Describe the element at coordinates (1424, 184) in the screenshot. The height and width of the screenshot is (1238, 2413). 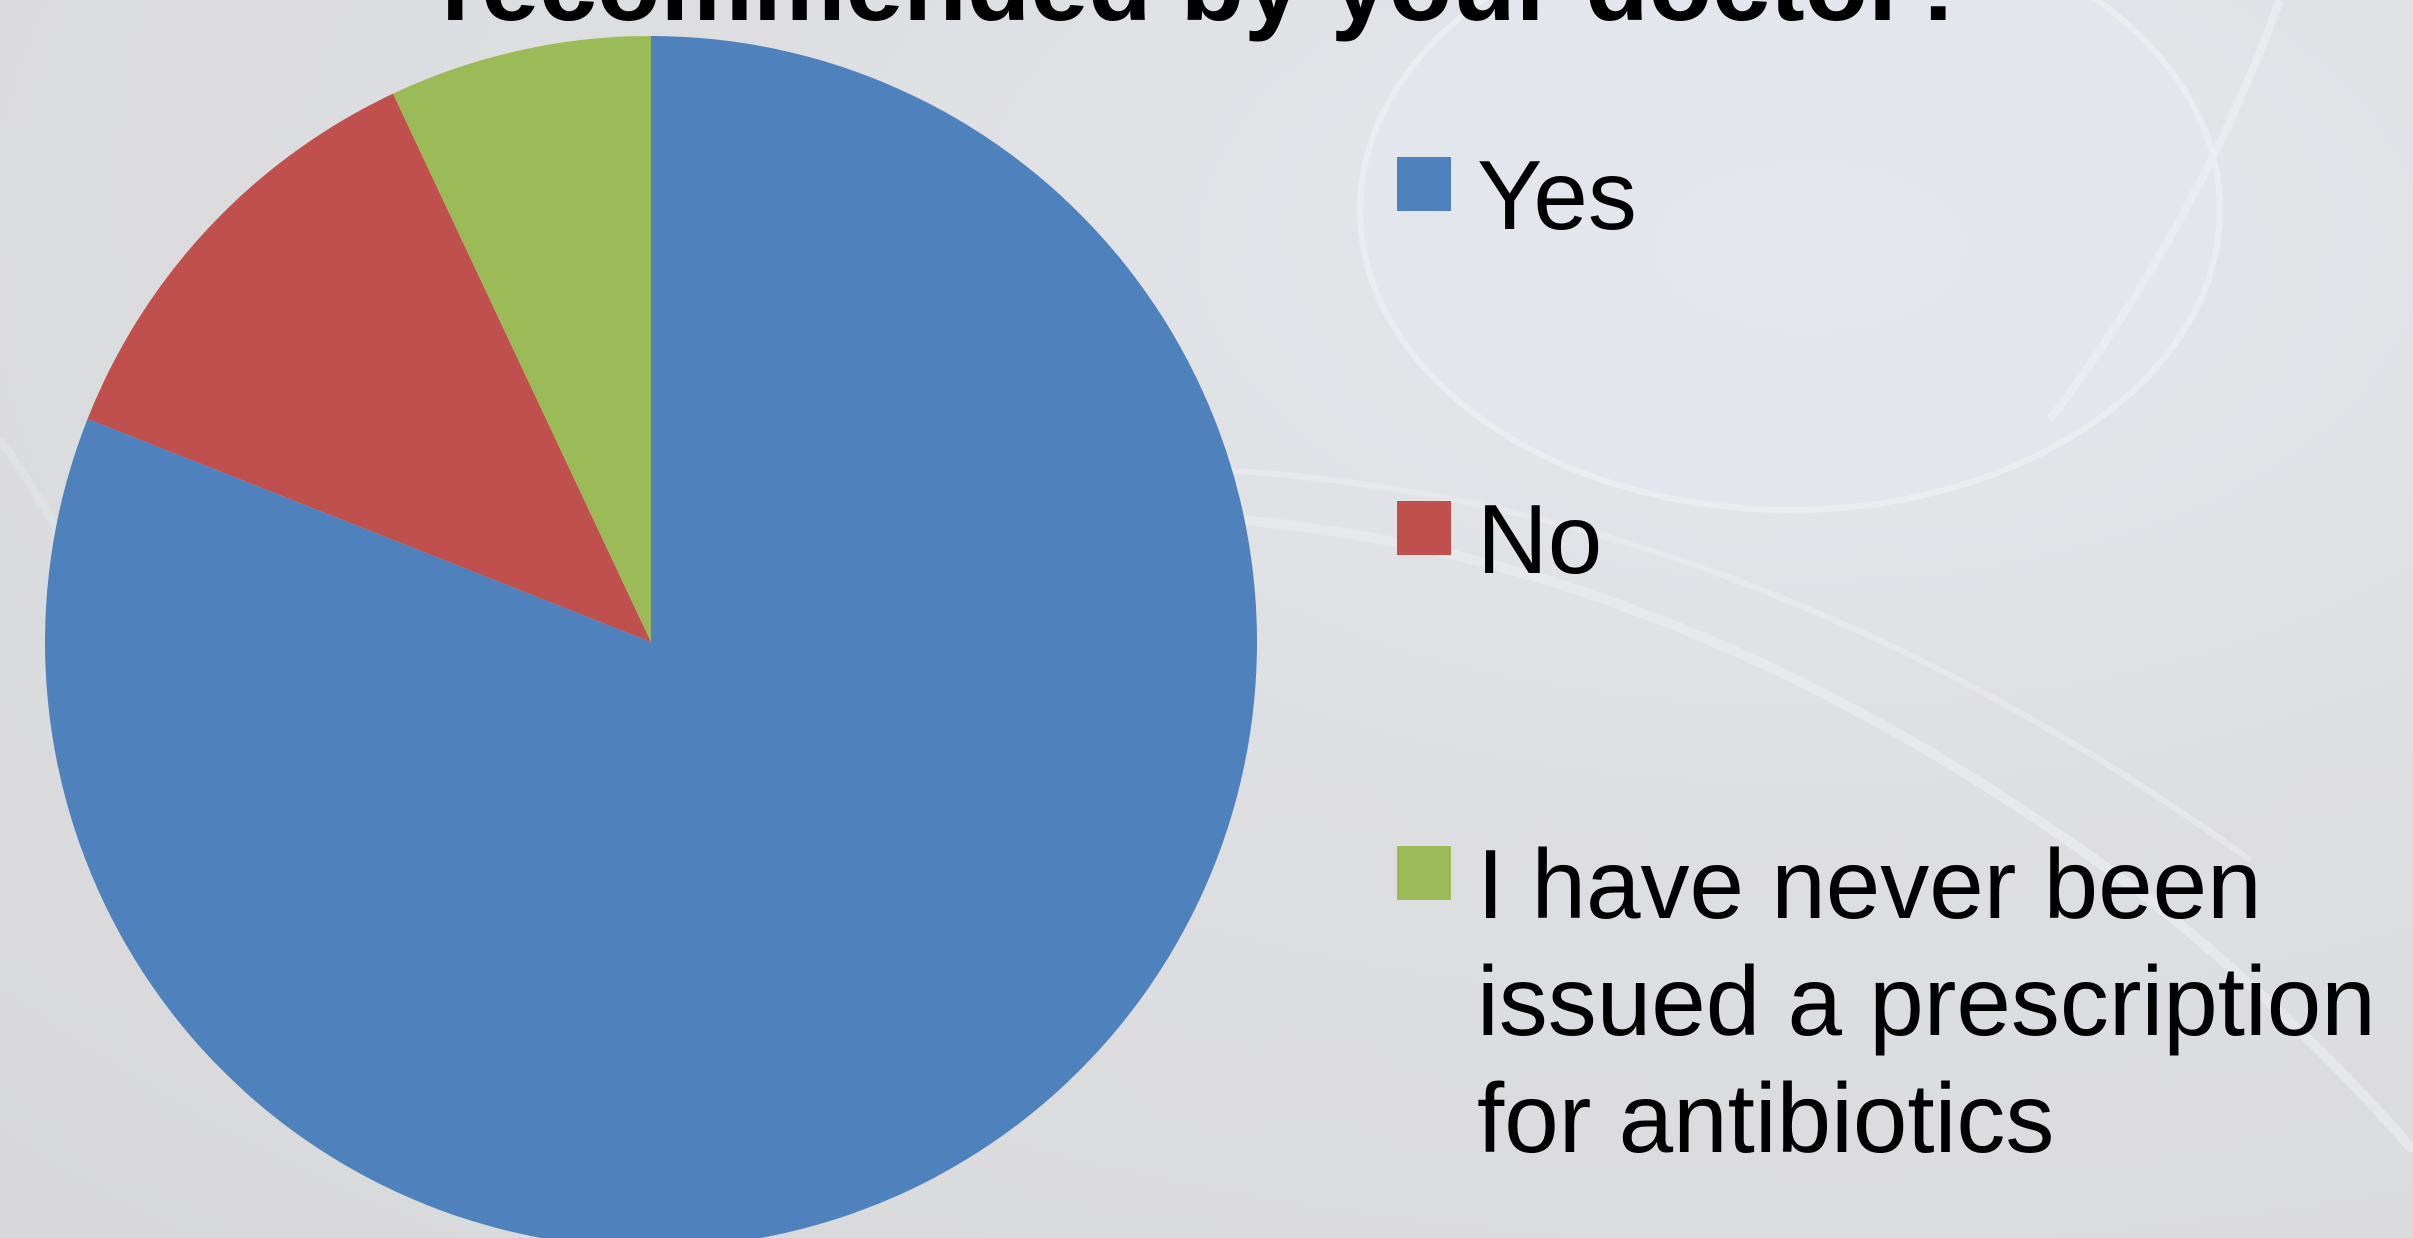
I see `legend-swatch-yes` at that location.